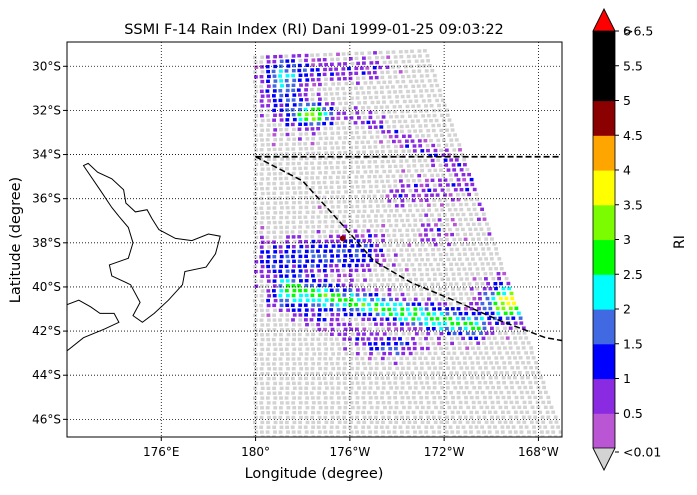 The image size is (697, 495). I want to click on y-tick-label: 36°S, so click(46, 199).